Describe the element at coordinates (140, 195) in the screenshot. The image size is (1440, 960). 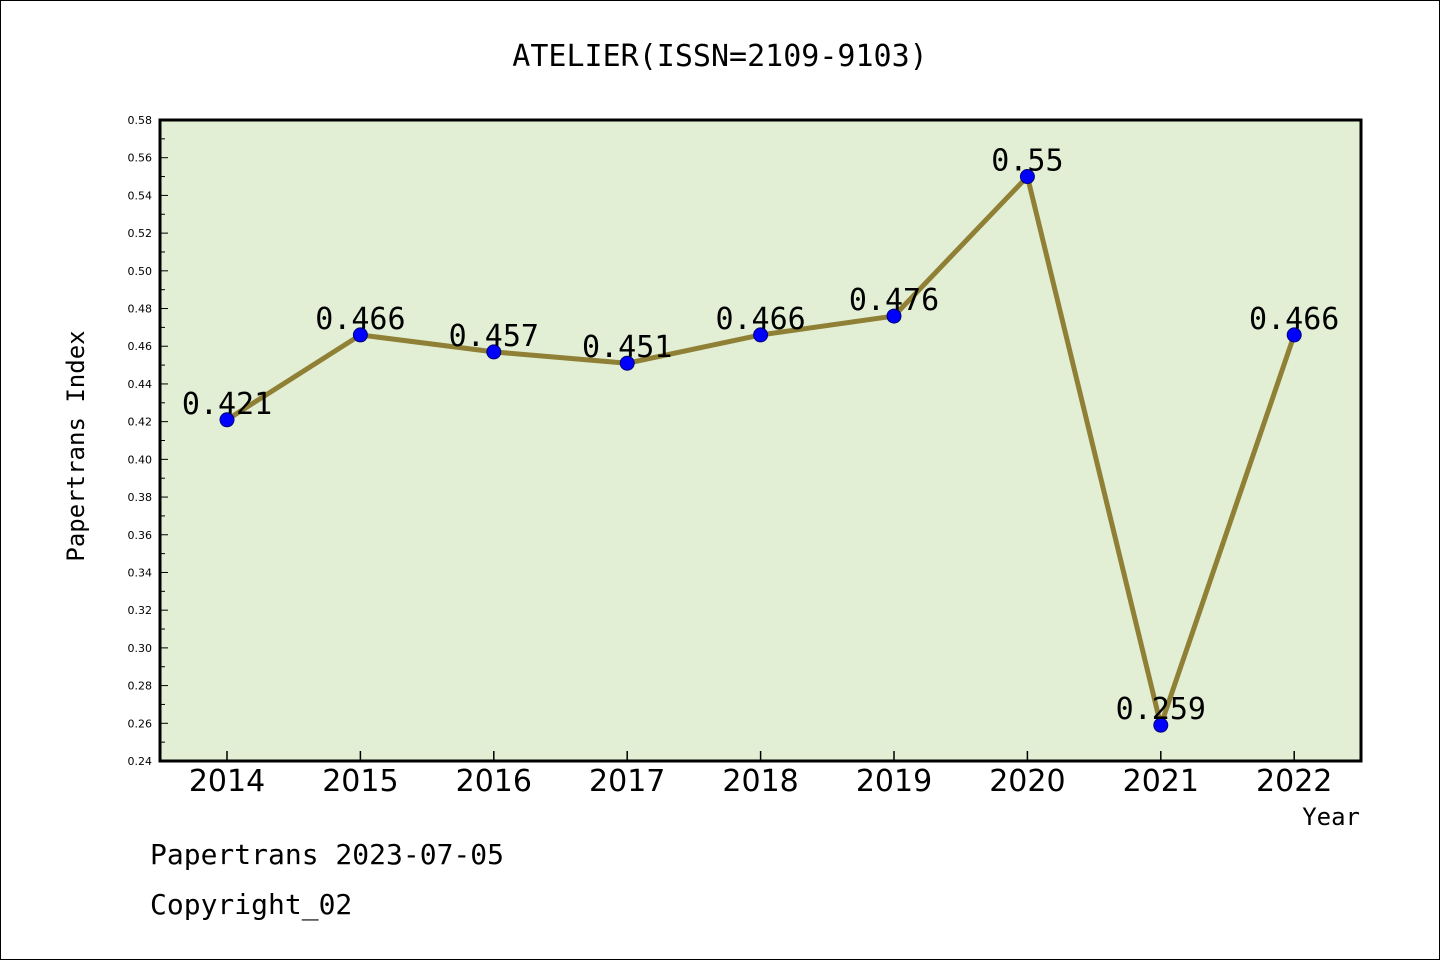
I see `y-tick-label: 0.54` at that location.